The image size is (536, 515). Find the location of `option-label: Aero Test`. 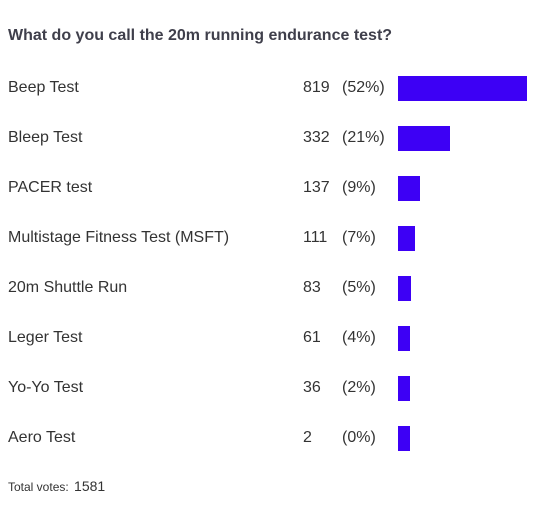

option-label: Aero Test is located at coordinates (42, 437).